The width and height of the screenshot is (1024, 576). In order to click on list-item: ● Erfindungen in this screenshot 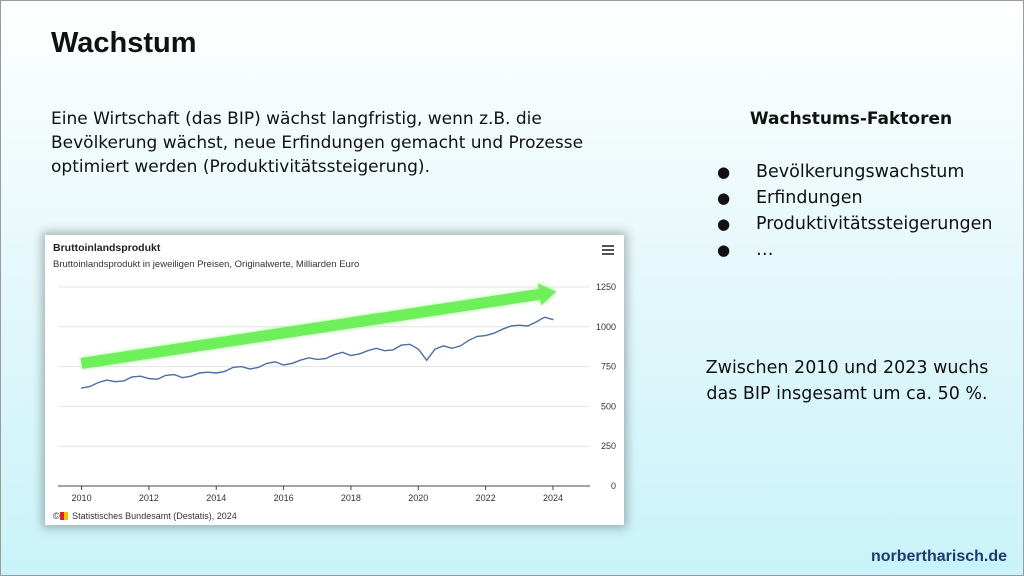, I will do `click(852, 198)`.